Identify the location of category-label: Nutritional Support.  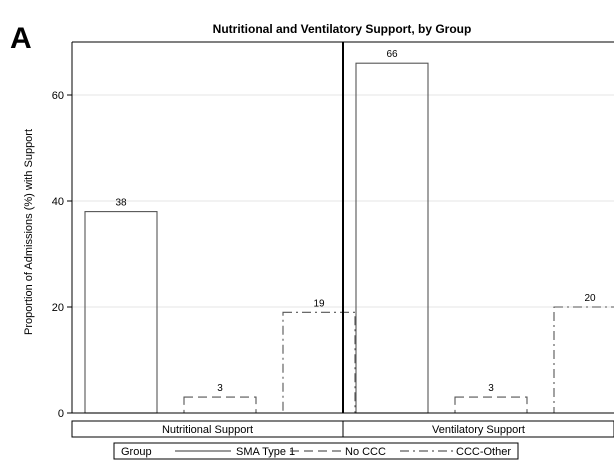
(207, 430).